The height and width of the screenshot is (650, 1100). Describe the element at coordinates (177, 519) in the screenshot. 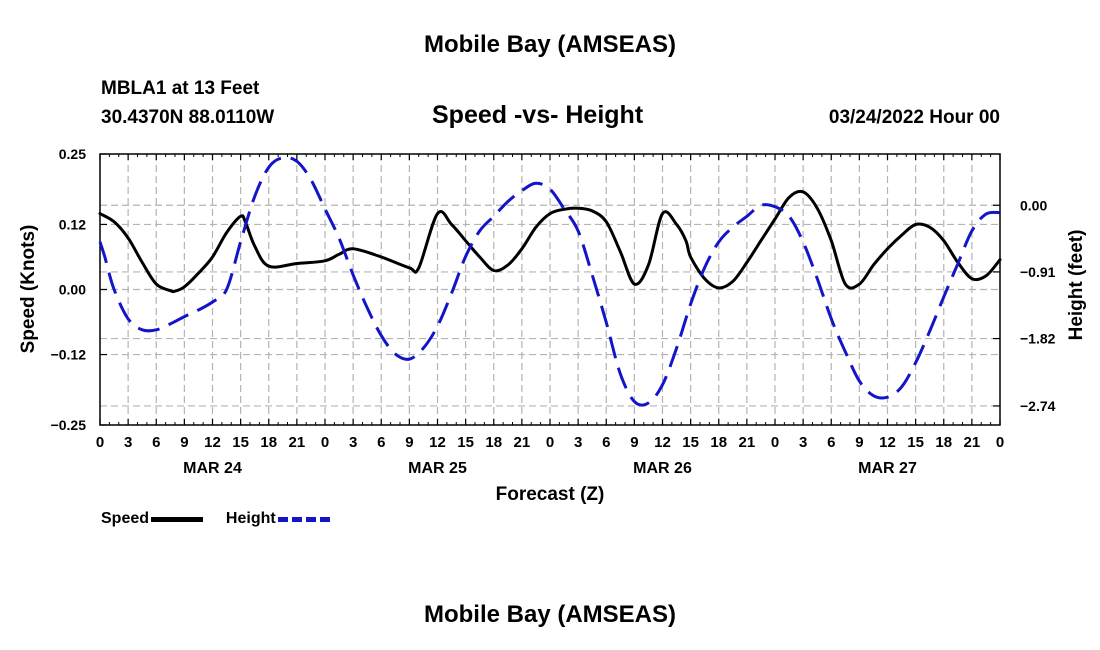

I see `legend-speed-line` at that location.